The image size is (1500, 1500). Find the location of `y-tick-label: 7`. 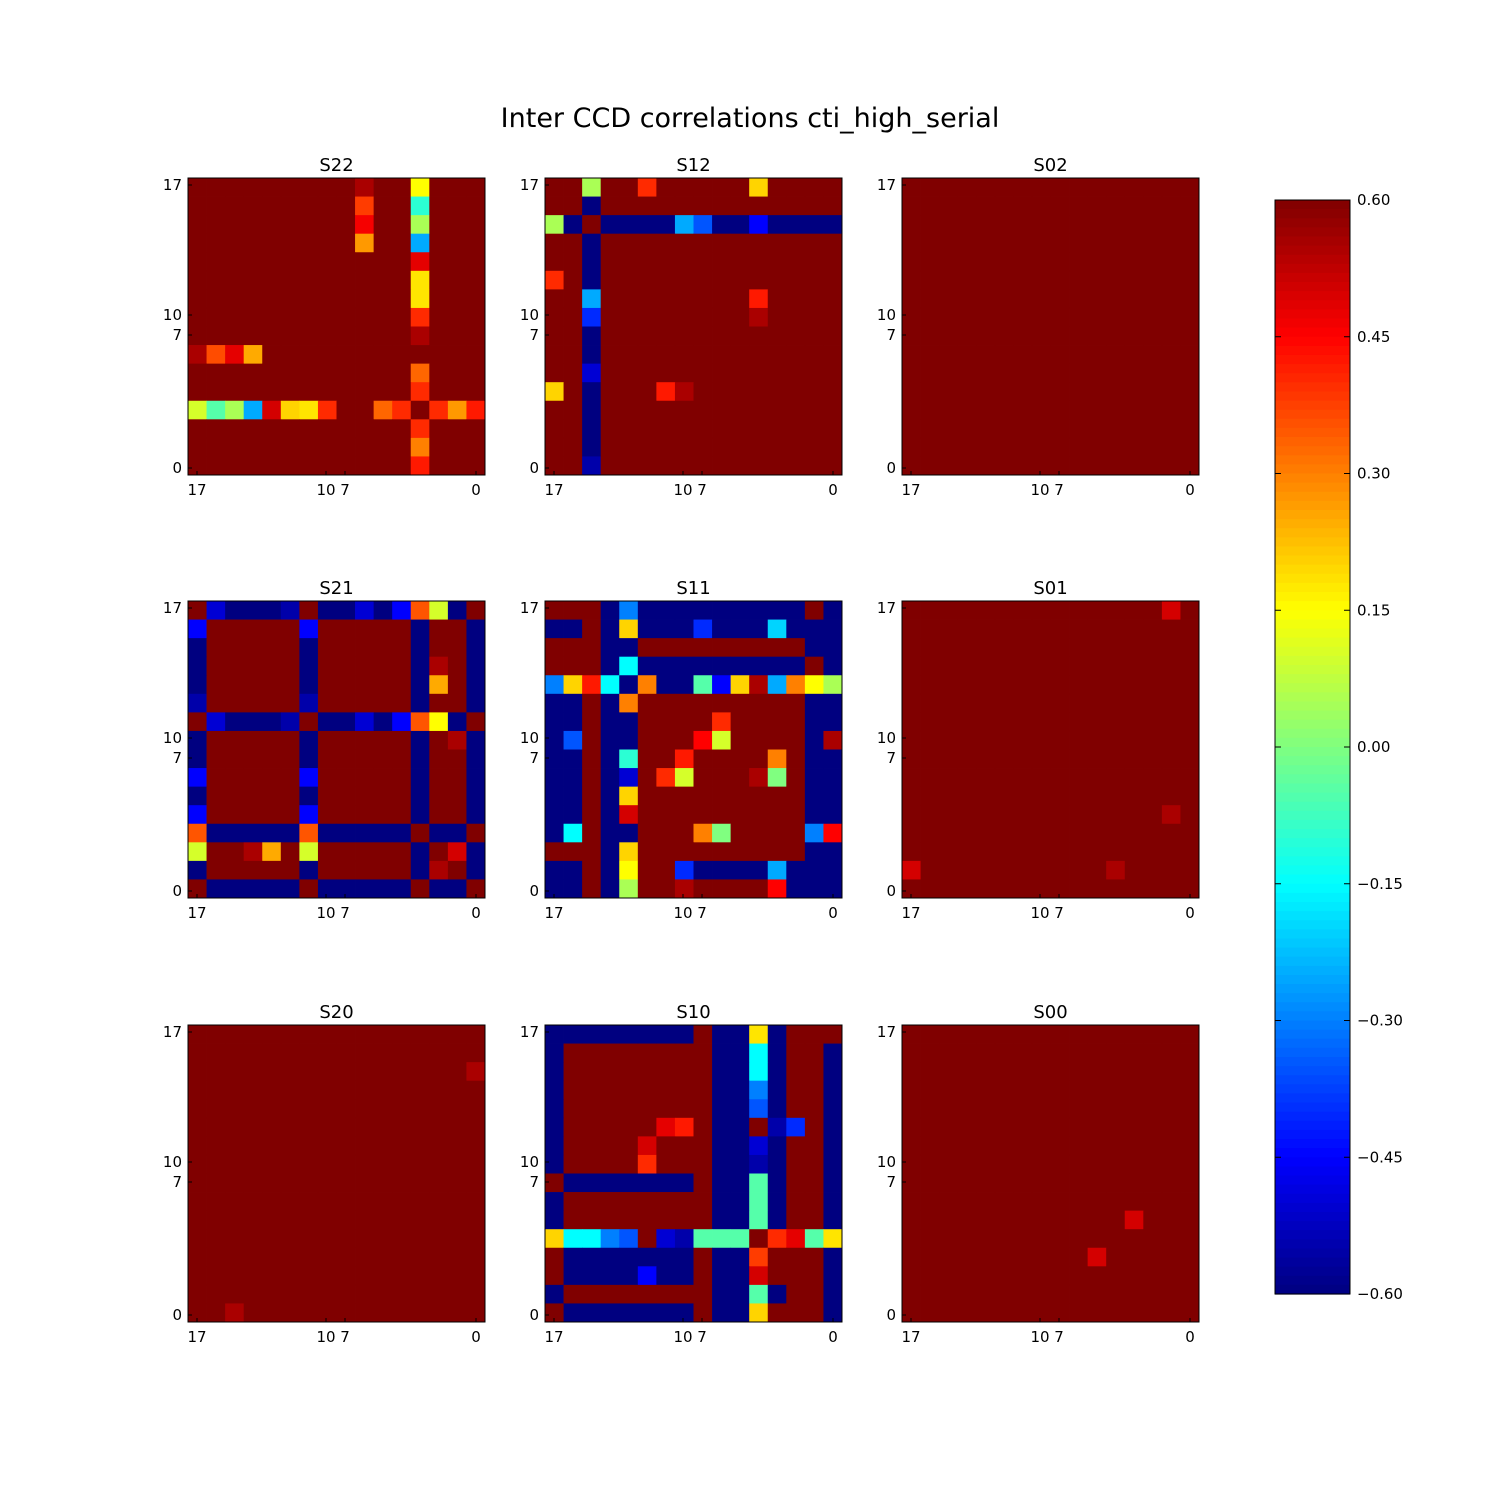

y-tick-label: 7 is located at coordinates (534, 758).